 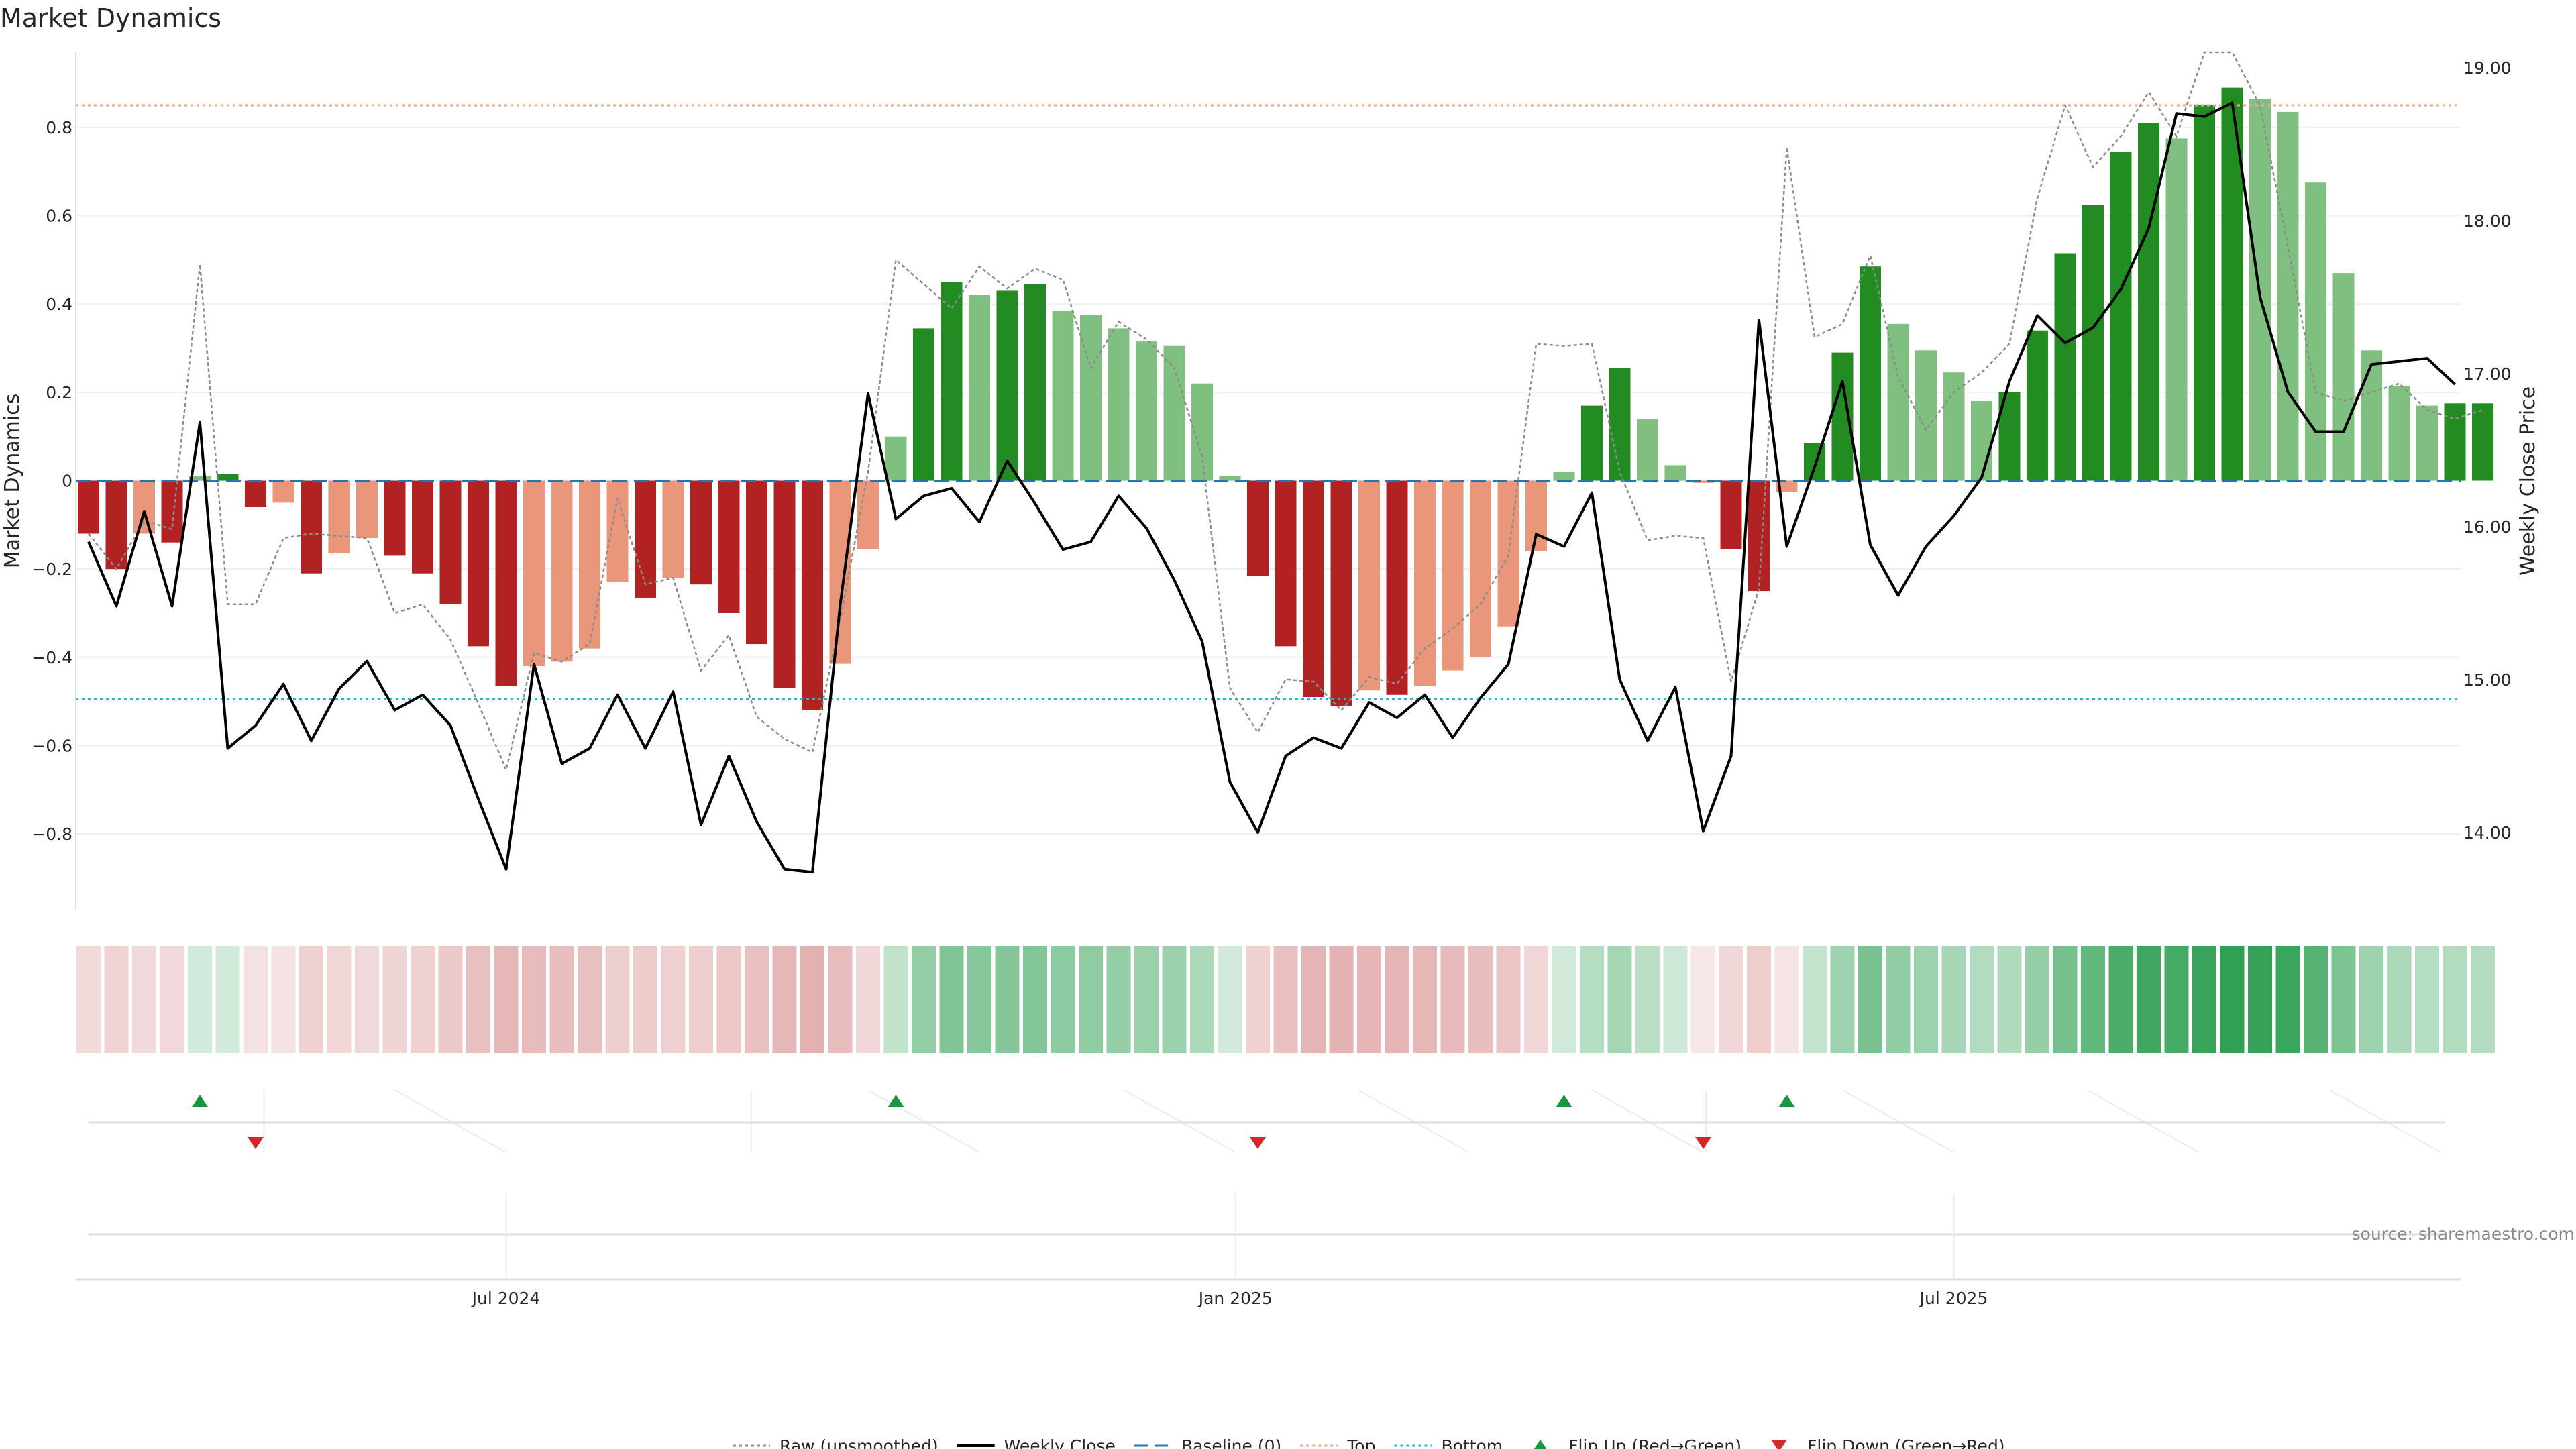 I want to click on x-tick-label: Jul 2025, so click(x=1953, y=1298).